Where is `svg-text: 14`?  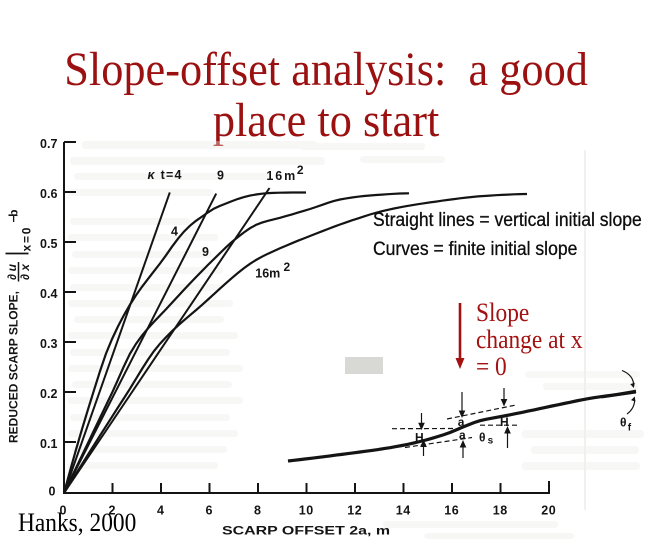
svg-text: 14 is located at coordinates (403, 510).